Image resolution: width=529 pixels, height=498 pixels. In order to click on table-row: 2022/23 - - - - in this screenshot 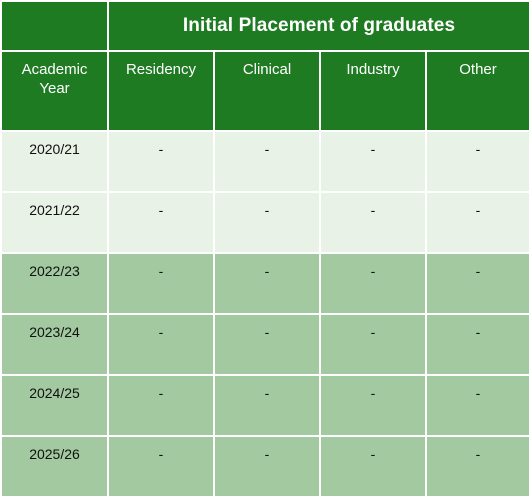, I will do `click(265, 283)`.